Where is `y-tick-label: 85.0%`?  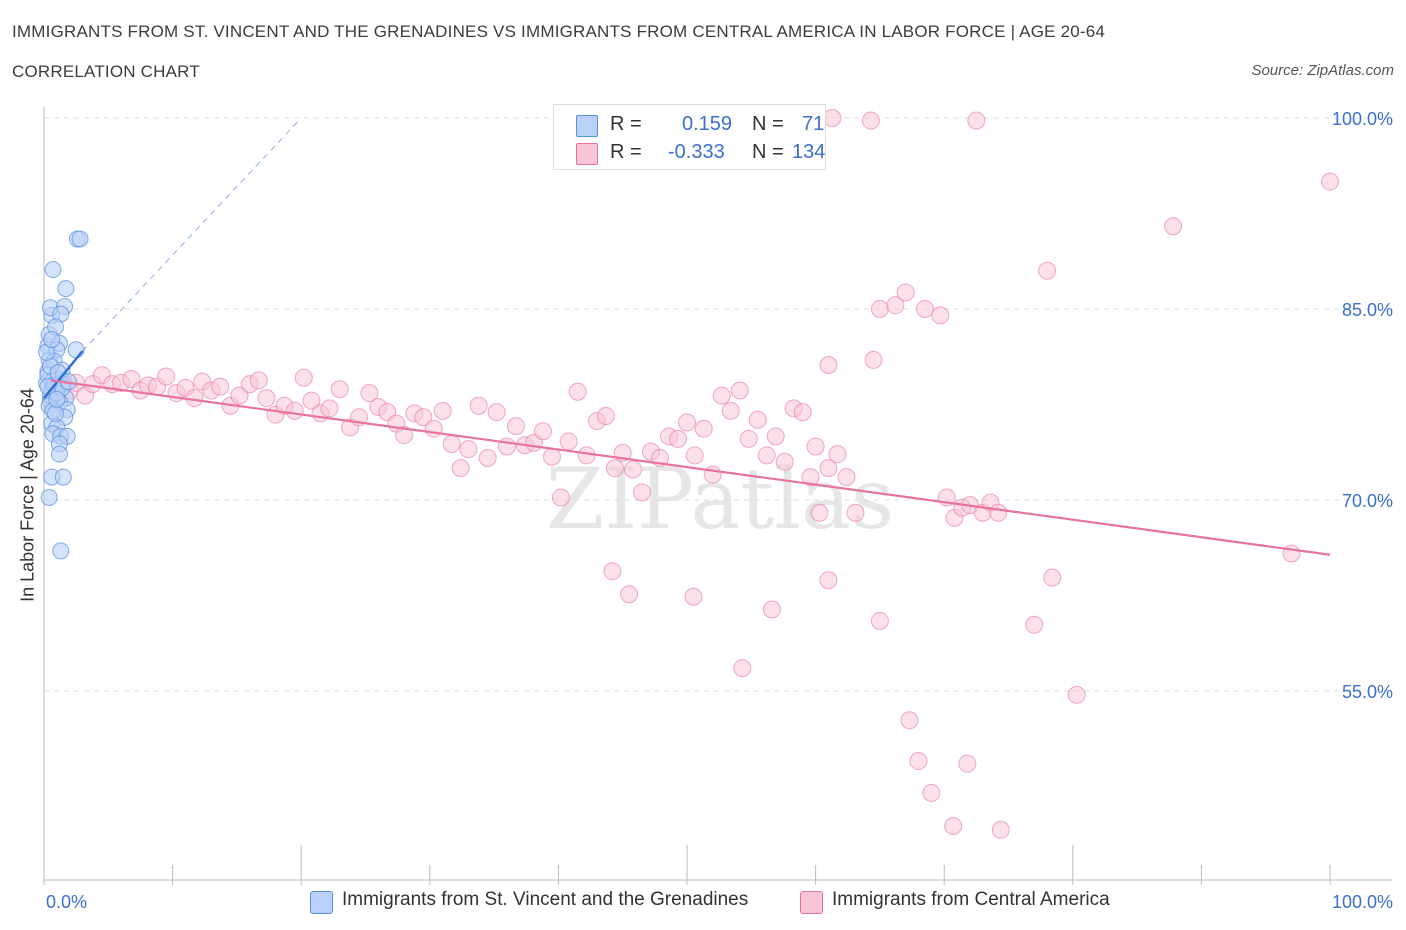 y-tick-label: 85.0% is located at coordinates (1367, 310).